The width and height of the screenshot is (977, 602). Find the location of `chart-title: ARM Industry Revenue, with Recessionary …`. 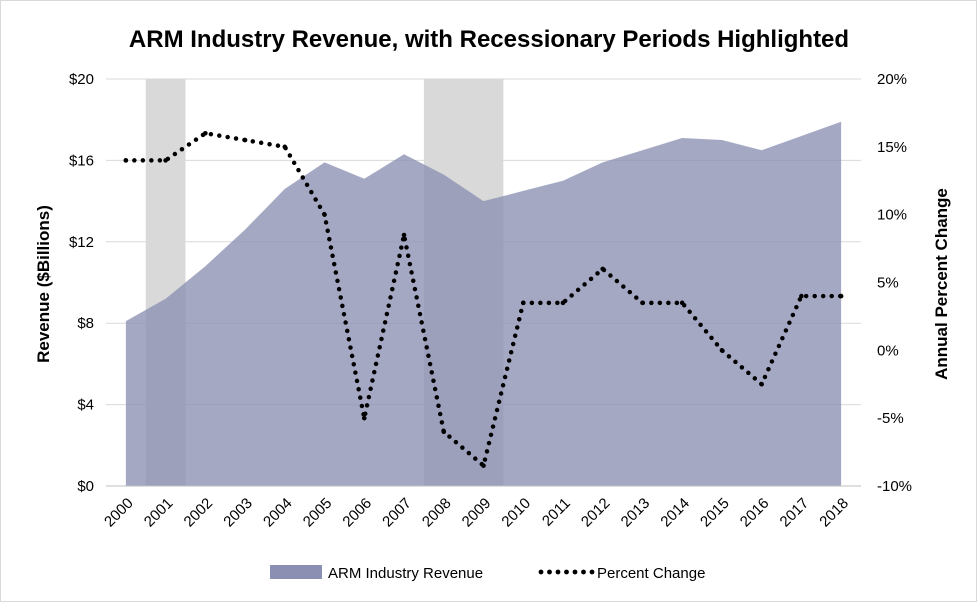

chart-title: ARM Industry Revenue, with Recessionary … is located at coordinates (489, 39).